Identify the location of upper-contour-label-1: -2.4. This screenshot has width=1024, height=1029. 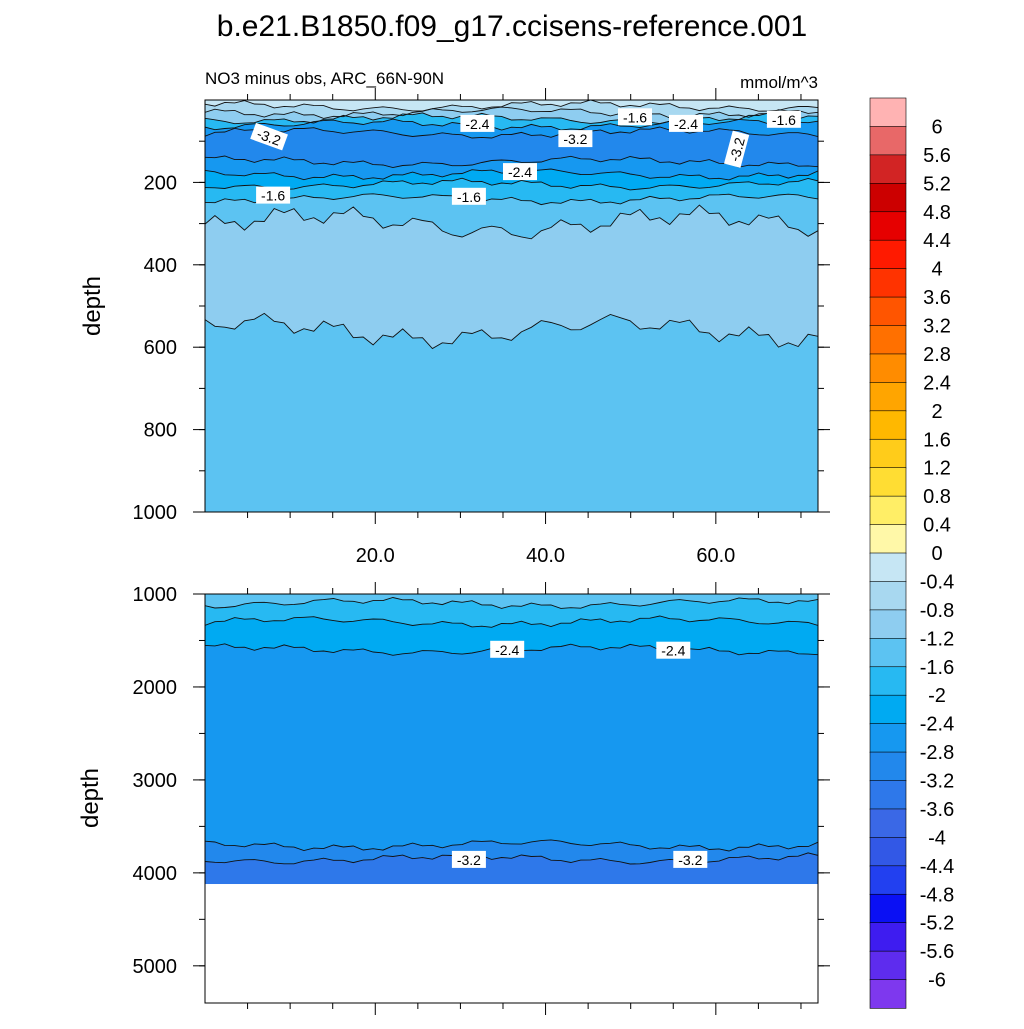
(477, 123).